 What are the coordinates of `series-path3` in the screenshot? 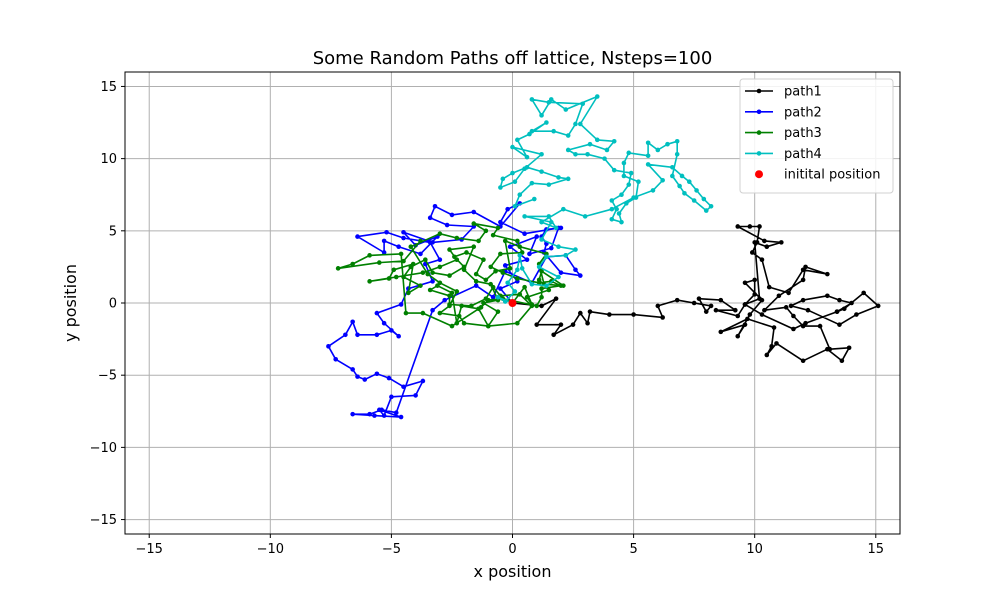 It's located at (450, 275).